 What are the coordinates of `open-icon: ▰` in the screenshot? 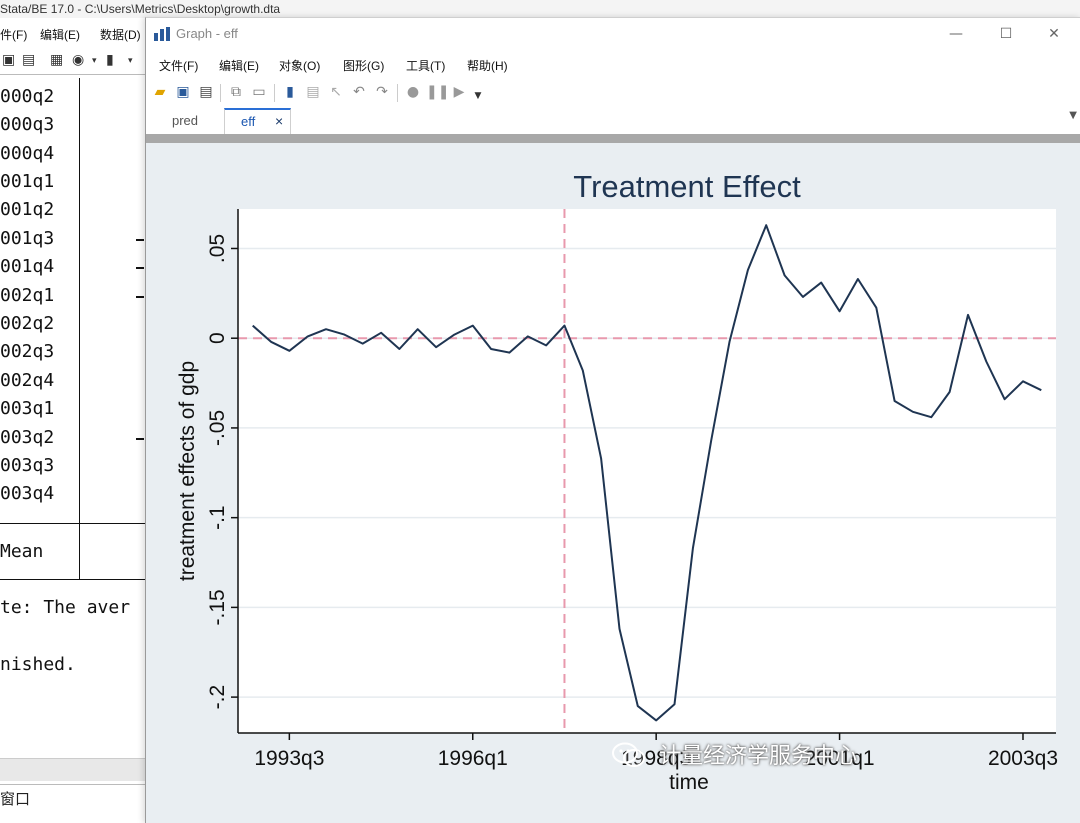 It's located at (160, 92).